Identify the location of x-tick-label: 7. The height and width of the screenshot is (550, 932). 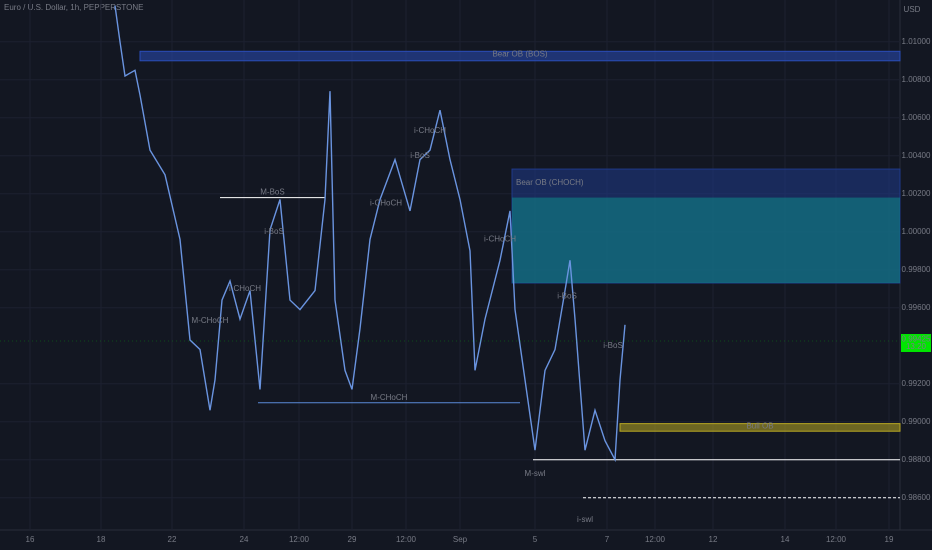
(607, 539).